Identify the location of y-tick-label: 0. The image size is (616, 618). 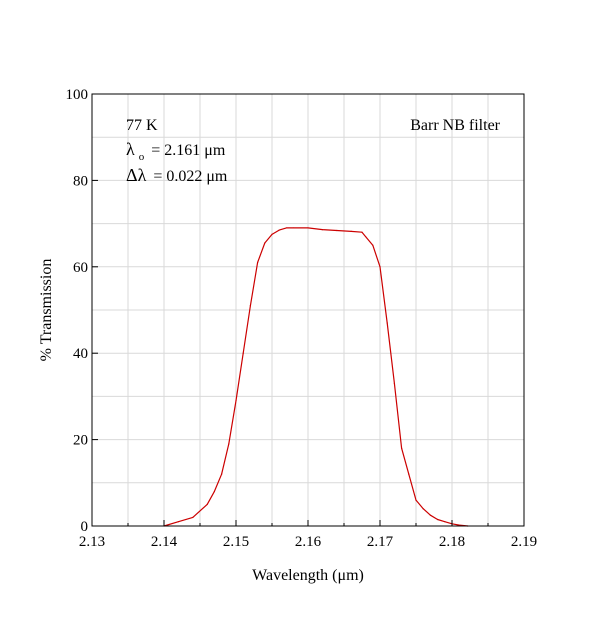
(85, 527).